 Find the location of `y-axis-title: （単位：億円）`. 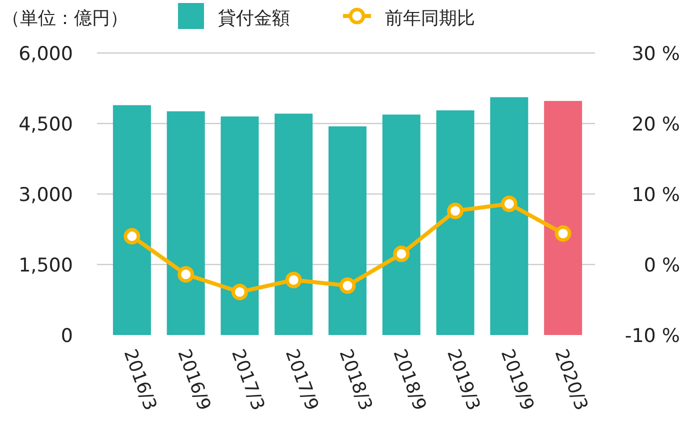

y-axis-title: （単位：億円） is located at coordinates (65, 18).